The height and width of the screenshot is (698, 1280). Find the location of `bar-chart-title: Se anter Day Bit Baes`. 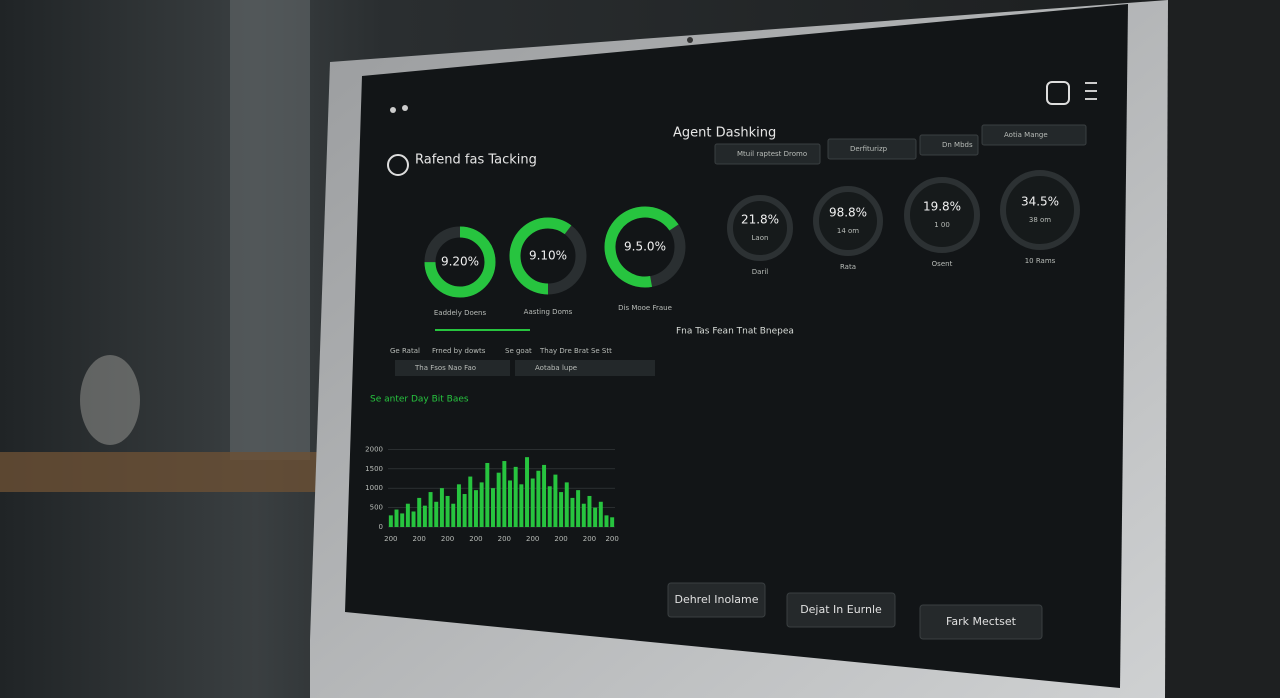

bar-chart-title: Se anter Day Bit Baes is located at coordinates (419, 400).